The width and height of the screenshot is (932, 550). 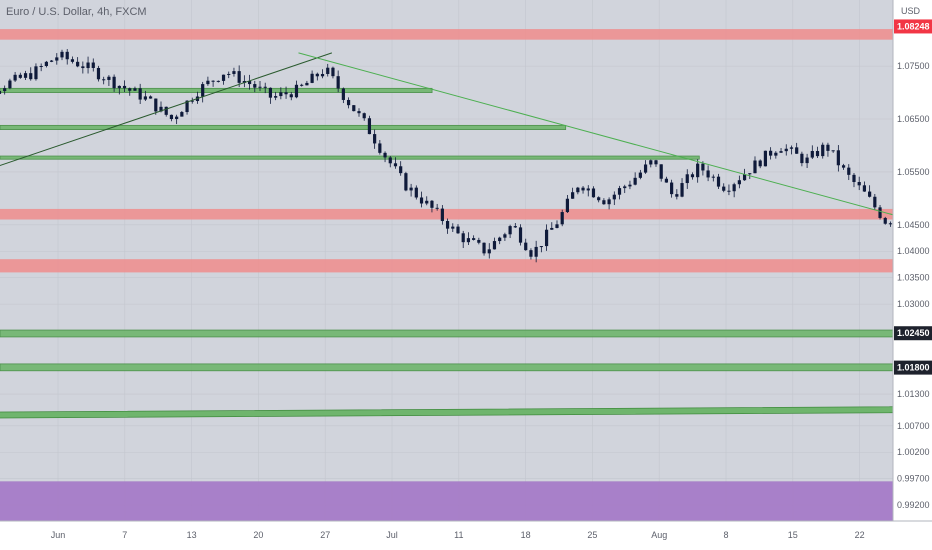 I want to click on price-badge-label: 1.08248, so click(x=913, y=26).